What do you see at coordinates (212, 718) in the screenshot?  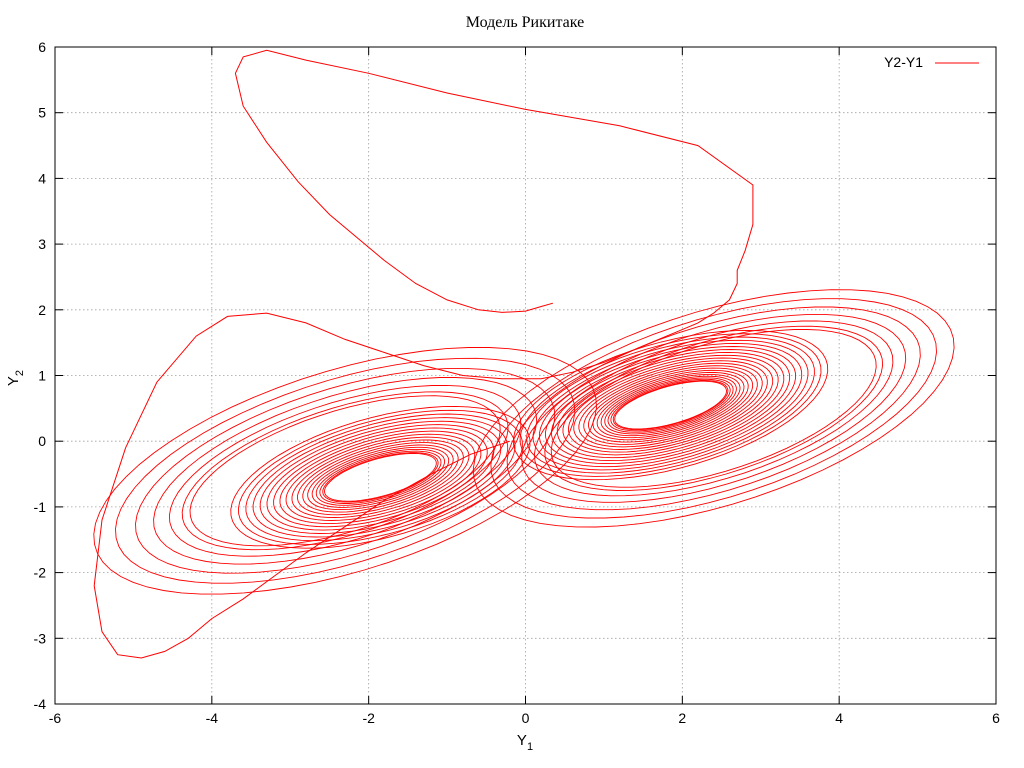 I see `x-tick-label: -4` at bounding box center [212, 718].